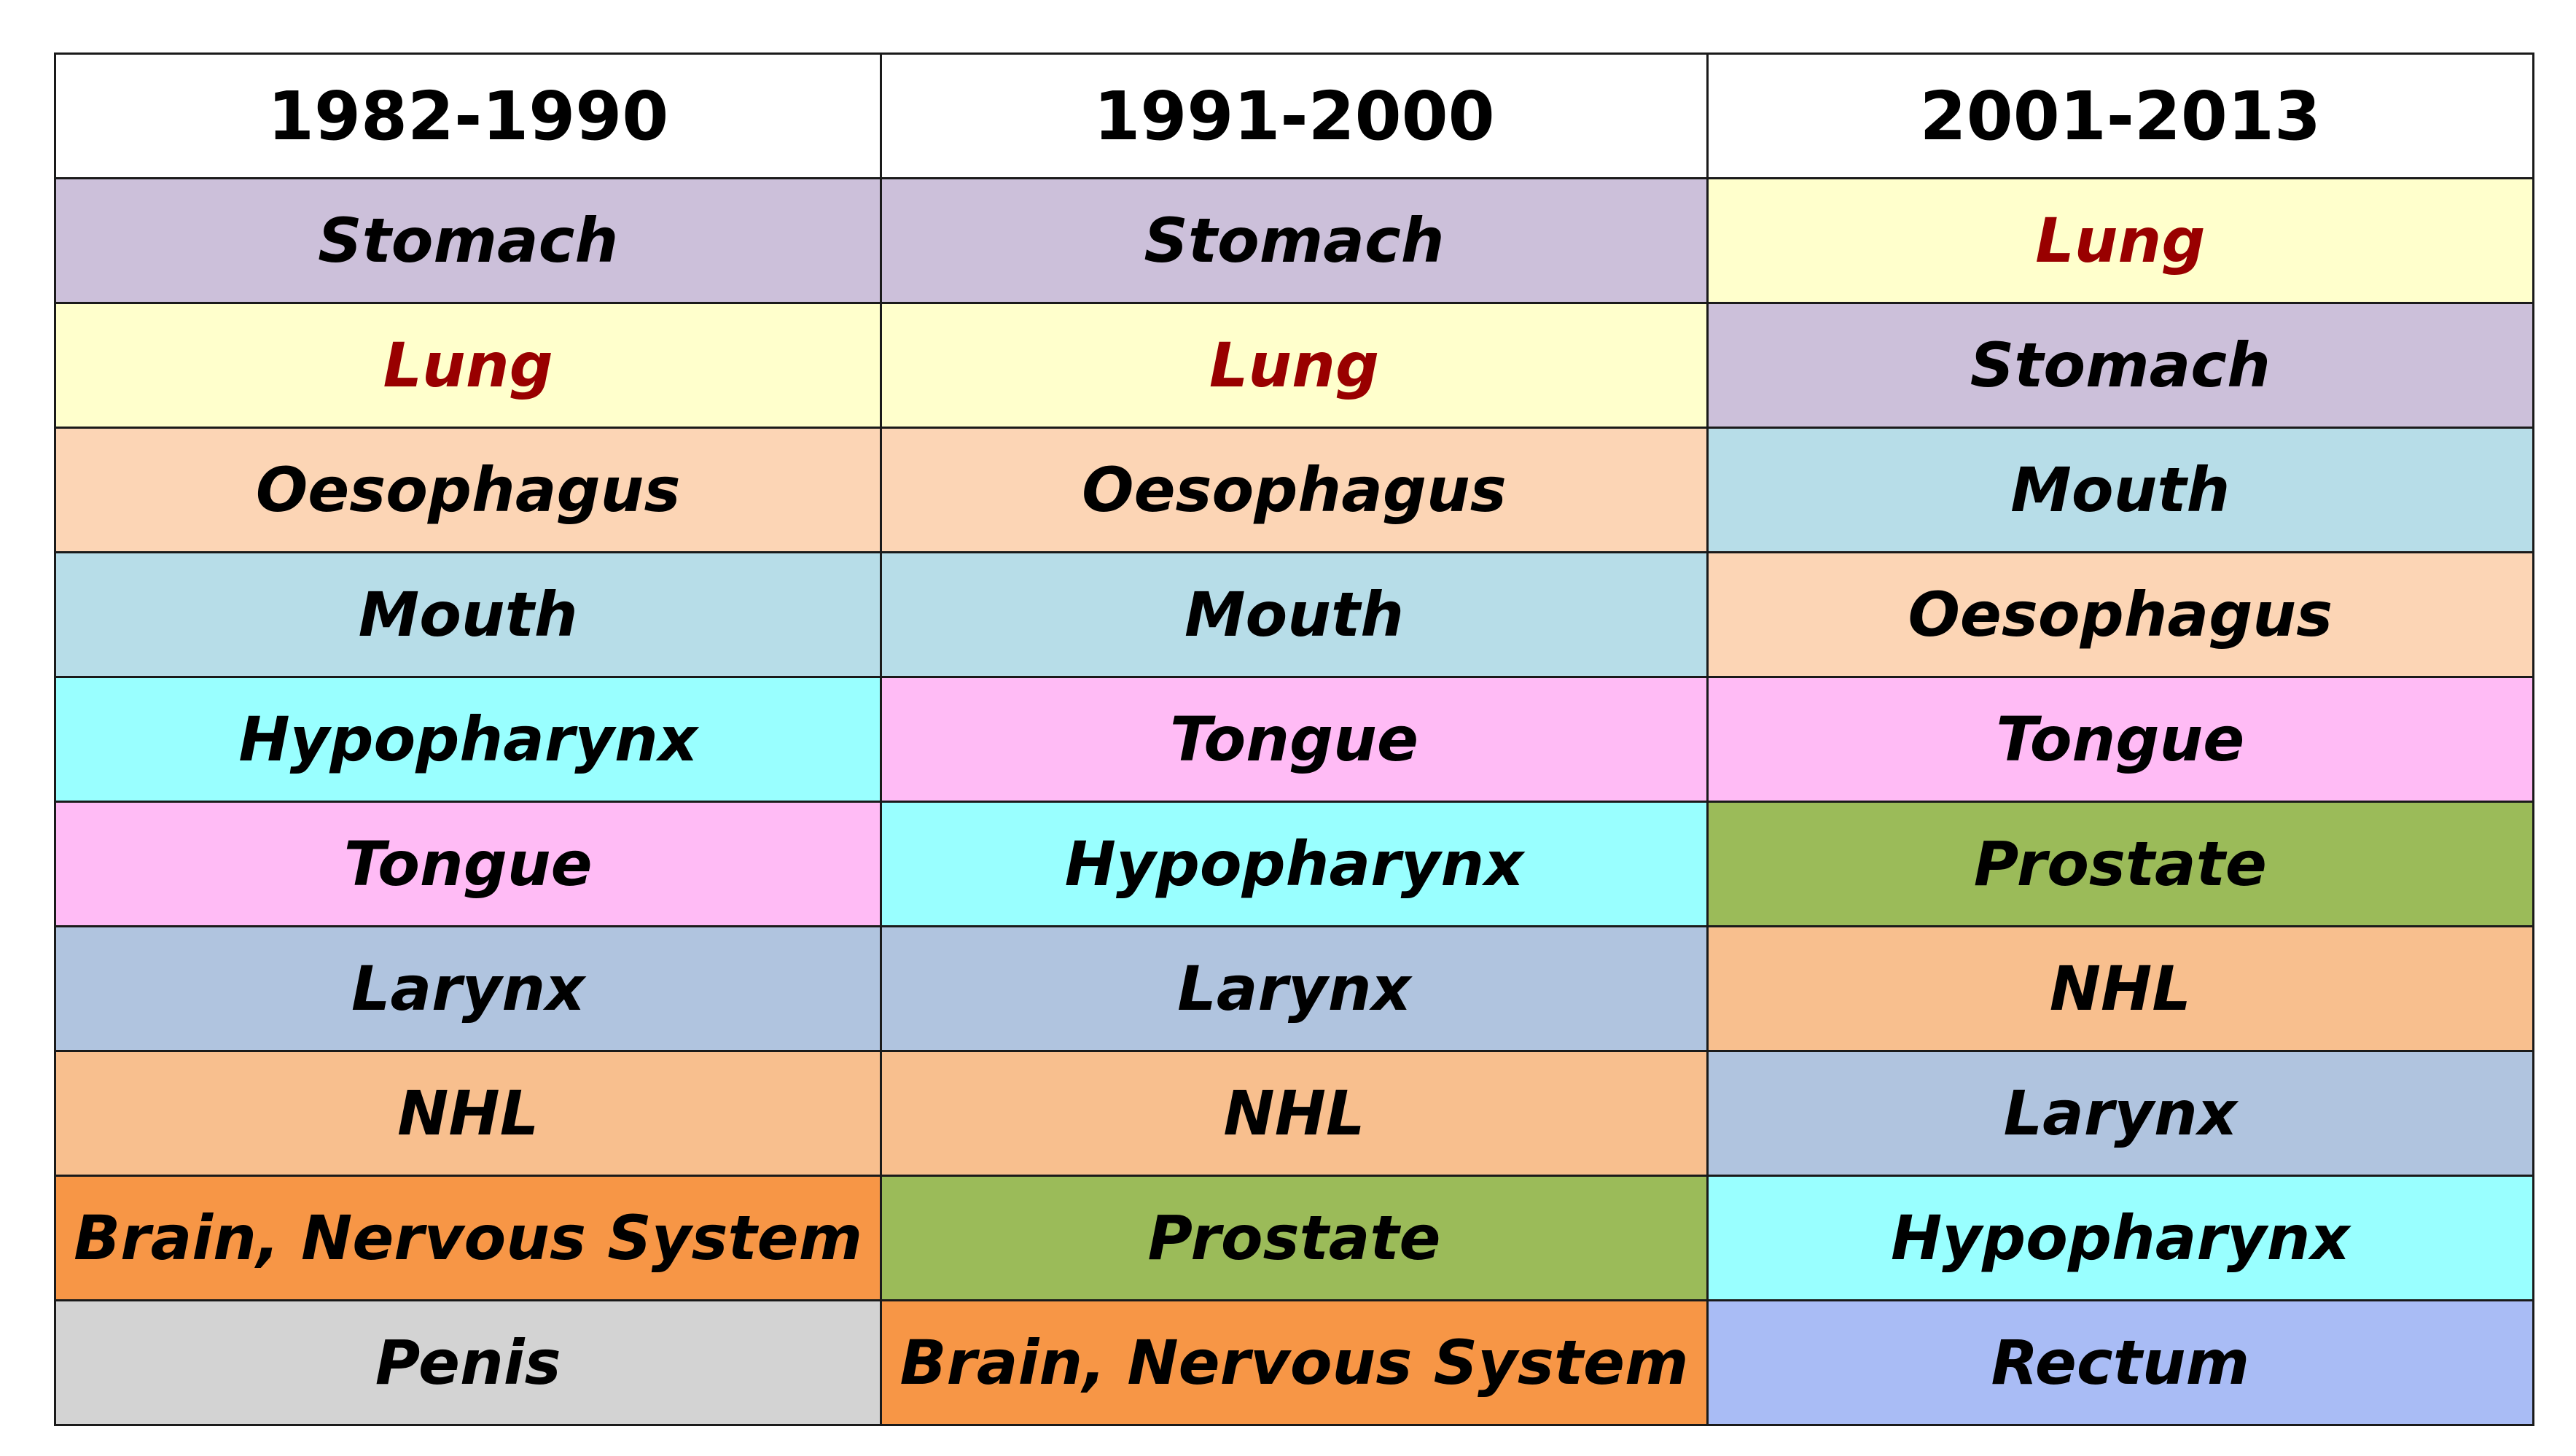 This screenshot has height=1456, width=2576. I want to click on table-cell: Penis, so click(468, 1362).